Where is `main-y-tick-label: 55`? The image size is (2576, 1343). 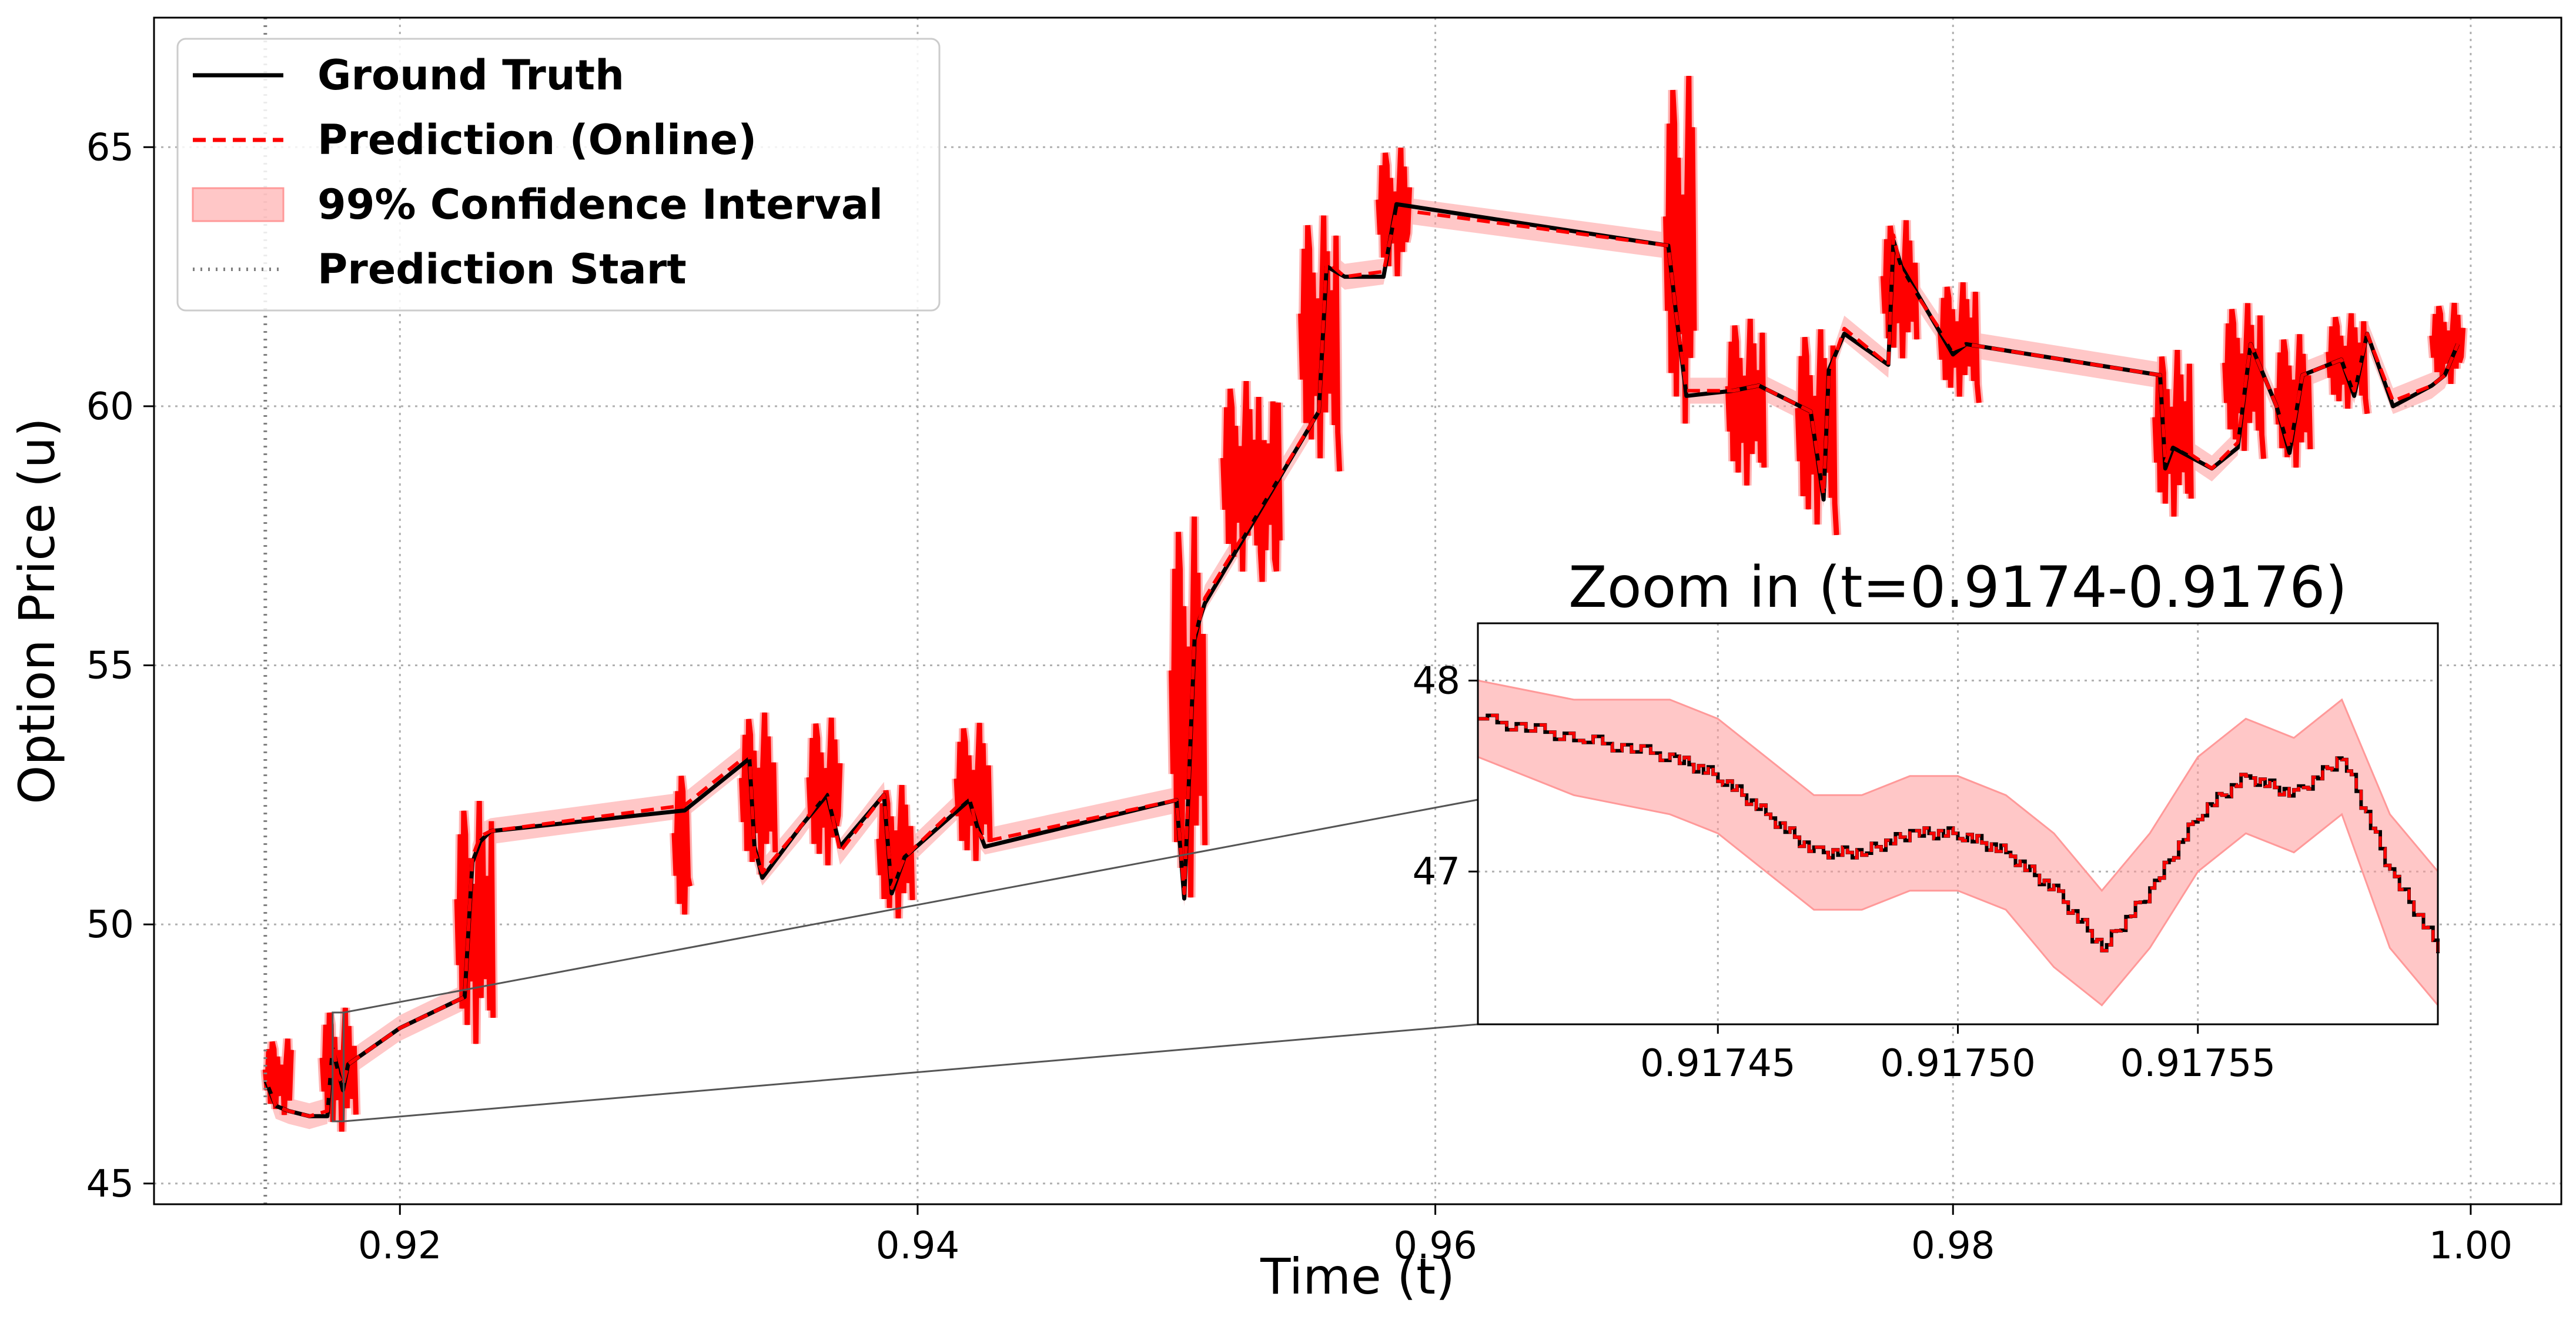 main-y-tick-label: 55 is located at coordinates (110, 666).